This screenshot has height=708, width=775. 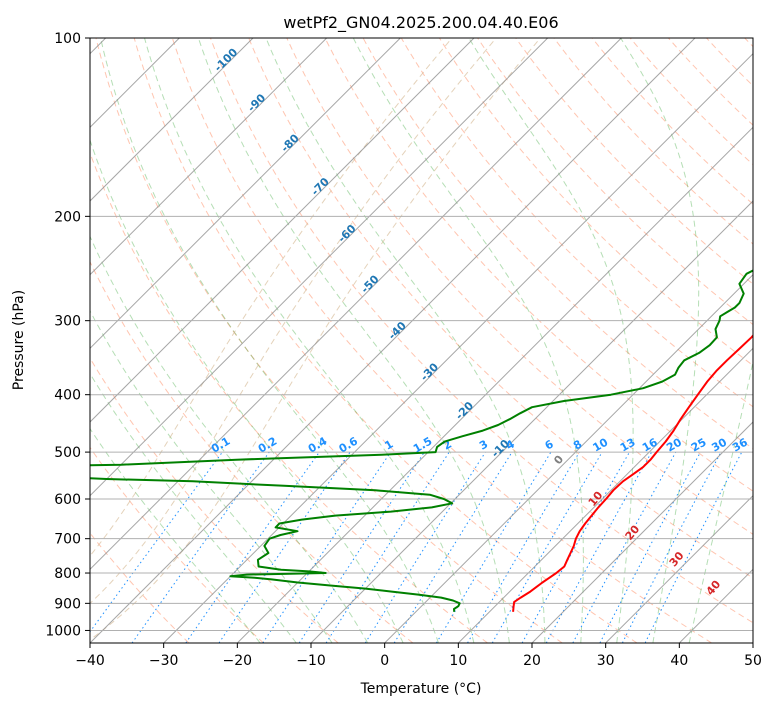 What do you see at coordinates (19, 340) in the screenshot?
I see `y-axis-label: Pressure (hPa)` at bounding box center [19, 340].